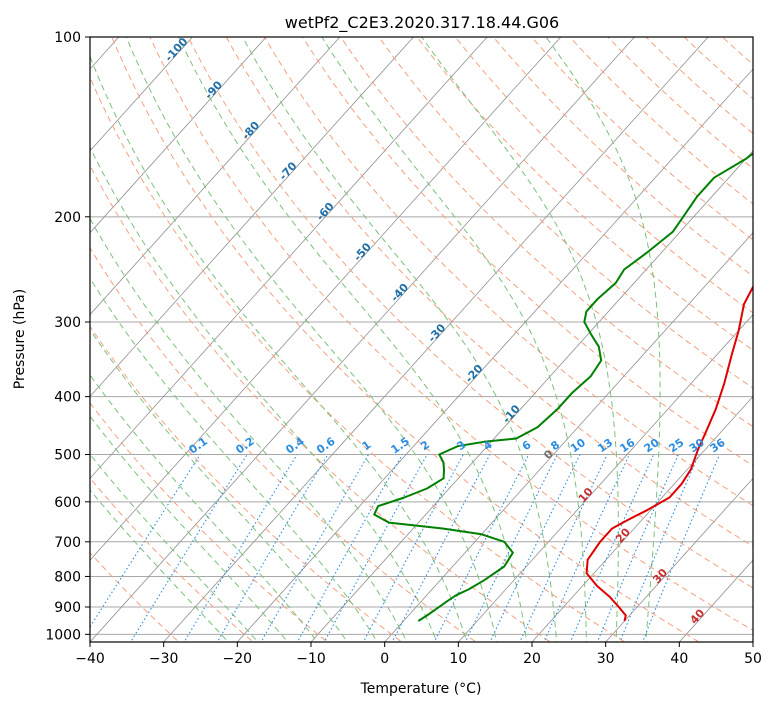 The width and height of the screenshot is (775, 708). What do you see at coordinates (238, 659) in the screenshot?
I see `x-tick-label: −20` at bounding box center [238, 659].